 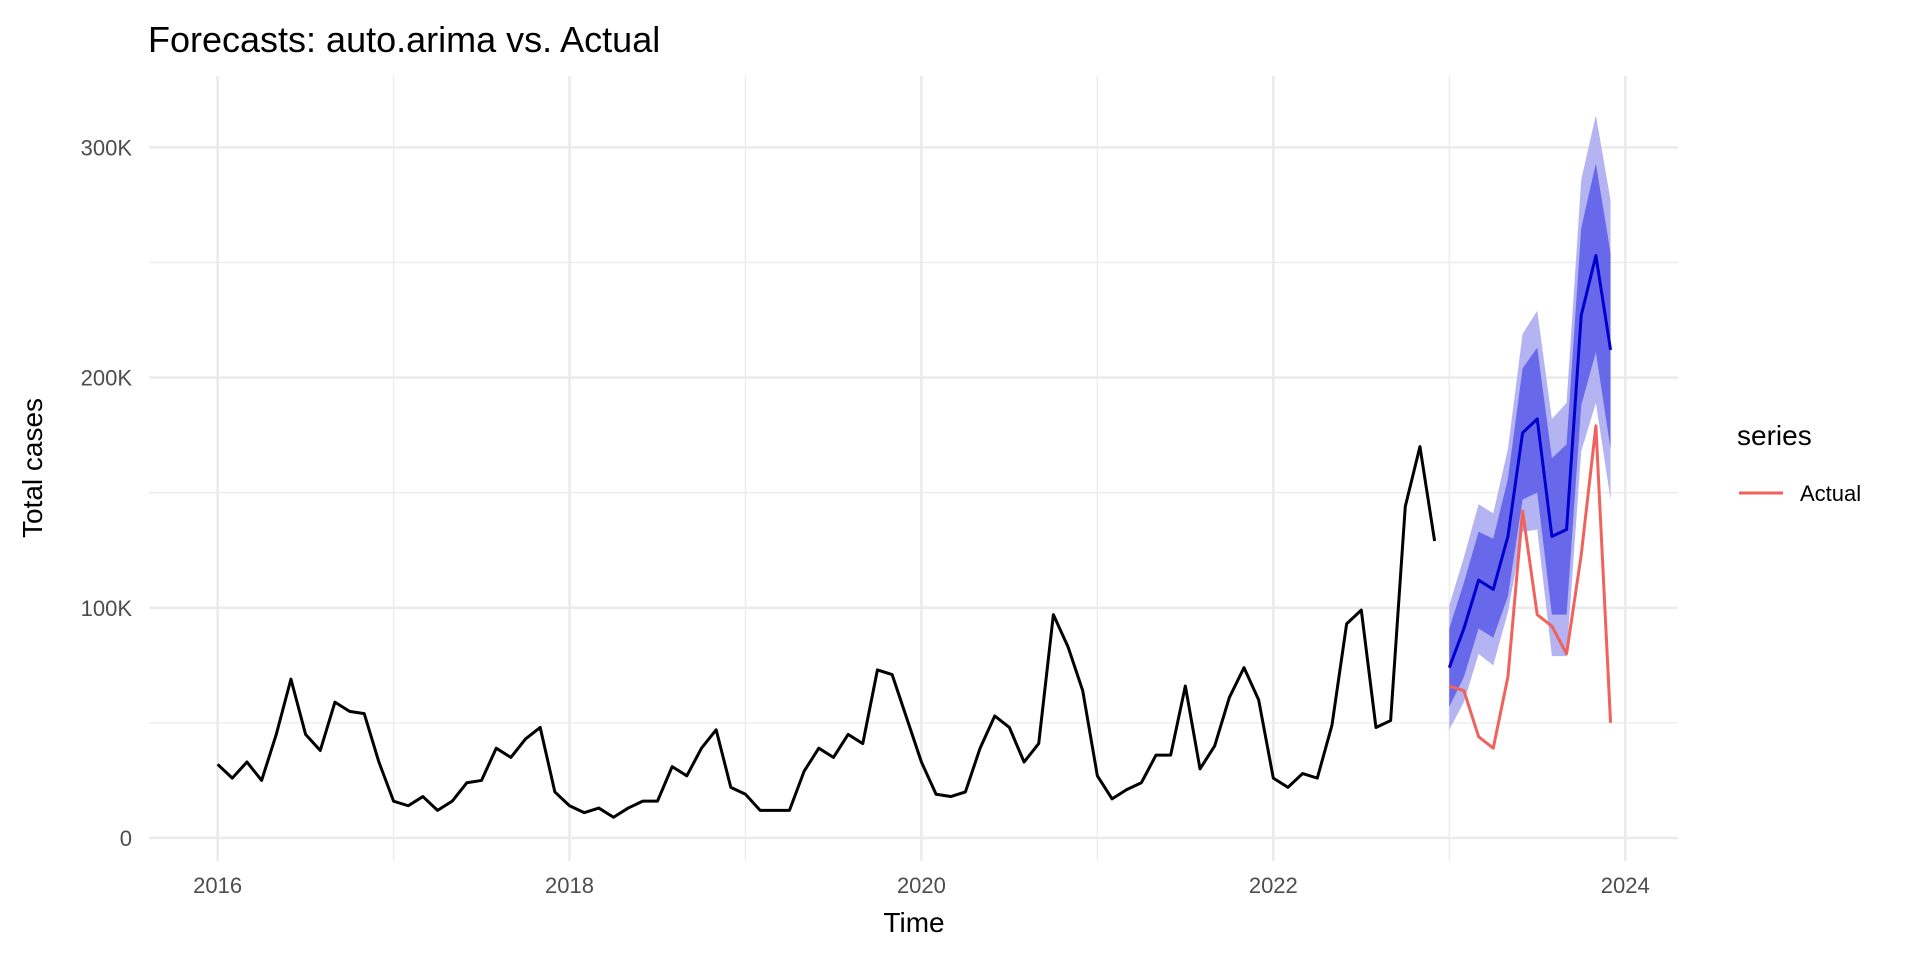 I want to click on x-tick-label: 2016, so click(x=217, y=885).